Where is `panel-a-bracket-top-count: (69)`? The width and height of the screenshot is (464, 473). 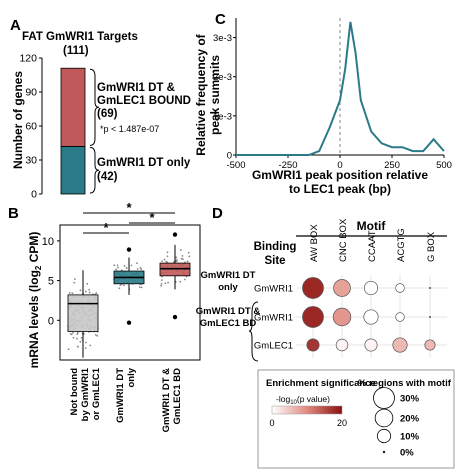 panel-a-bracket-top-count: (69) is located at coordinates (107, 114).